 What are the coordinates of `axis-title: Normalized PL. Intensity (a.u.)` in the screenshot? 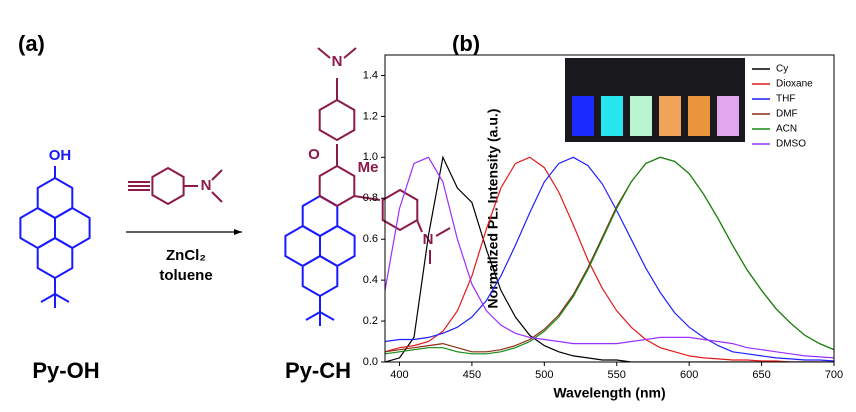 It's located at (493, 209).